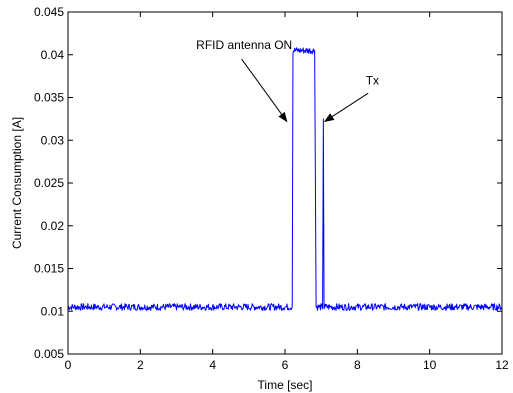  What do you see at coordinates (53, 55) in the screenshot?
I see `y-tick-label: 0.04` at bounding box center [53, 55].